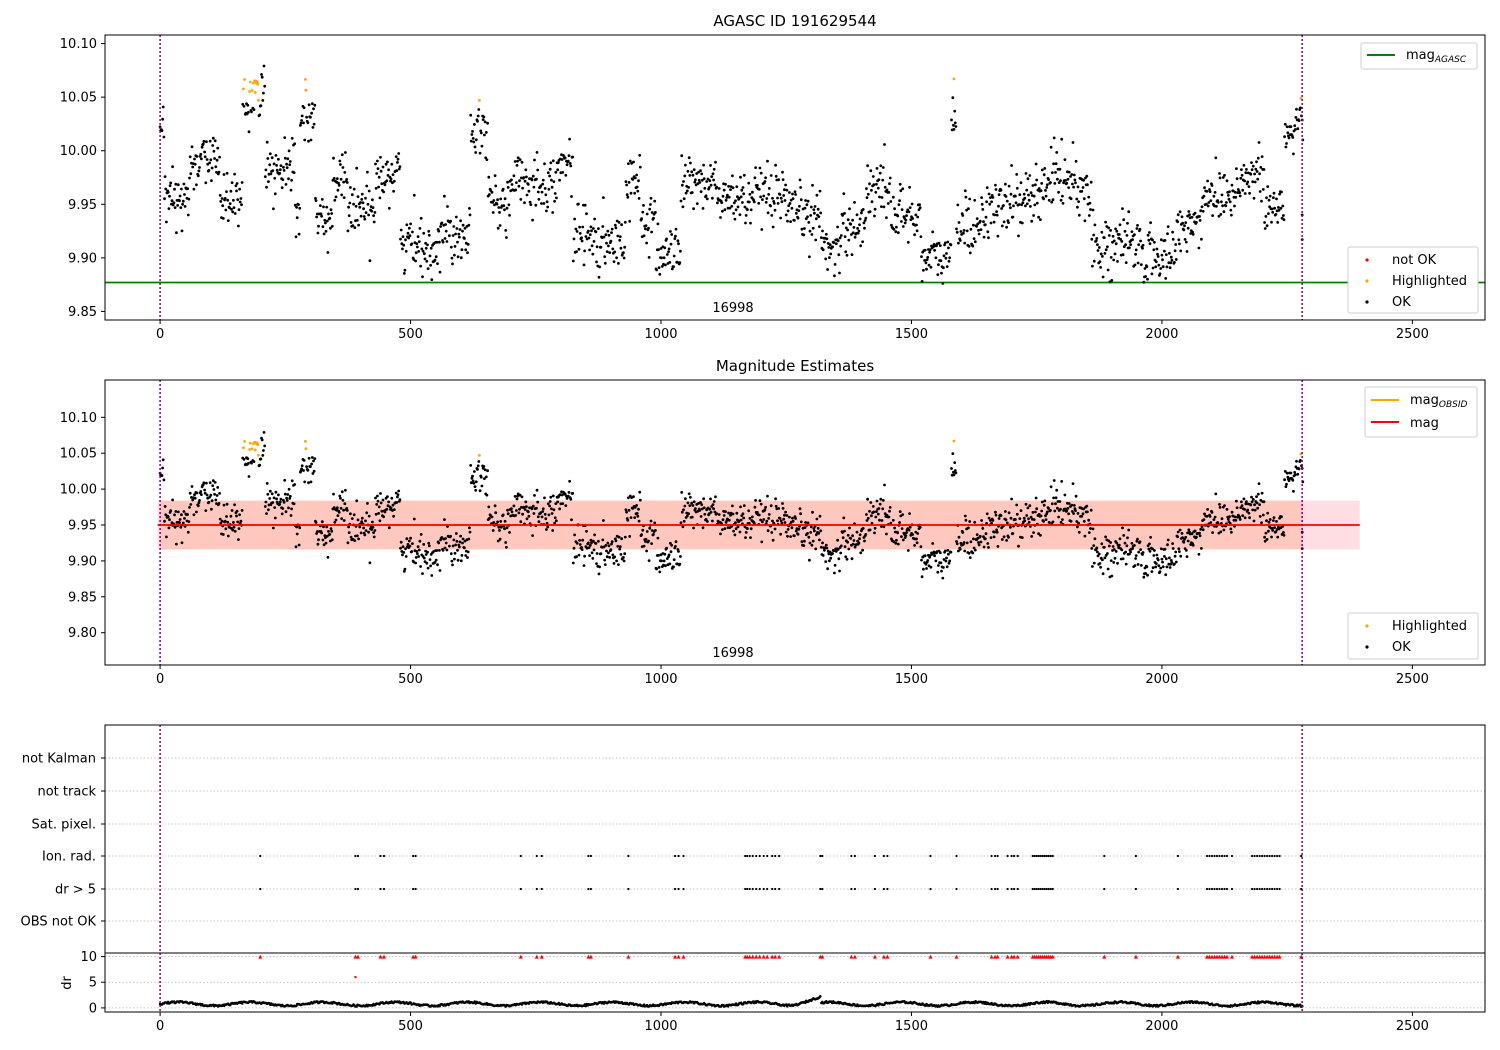 The image size is (1500, 1050). I want to click on x-tick-label: 2500, so click(1412, 679).